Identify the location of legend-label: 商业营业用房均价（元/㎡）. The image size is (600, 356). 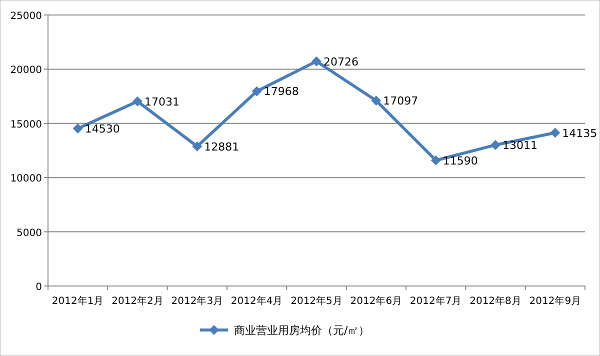
(302, 330).